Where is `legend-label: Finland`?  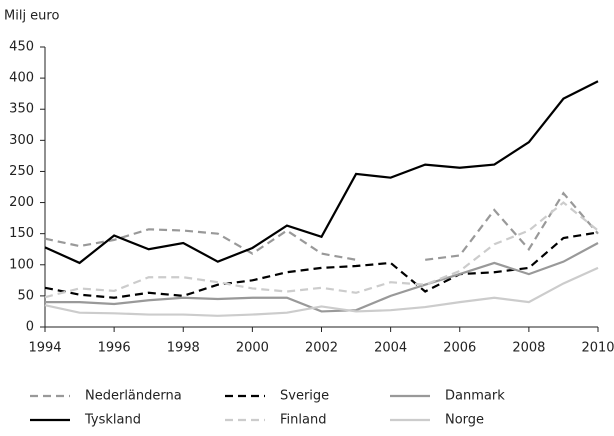 legend-label: Finland is located at coordinates (303, 420).